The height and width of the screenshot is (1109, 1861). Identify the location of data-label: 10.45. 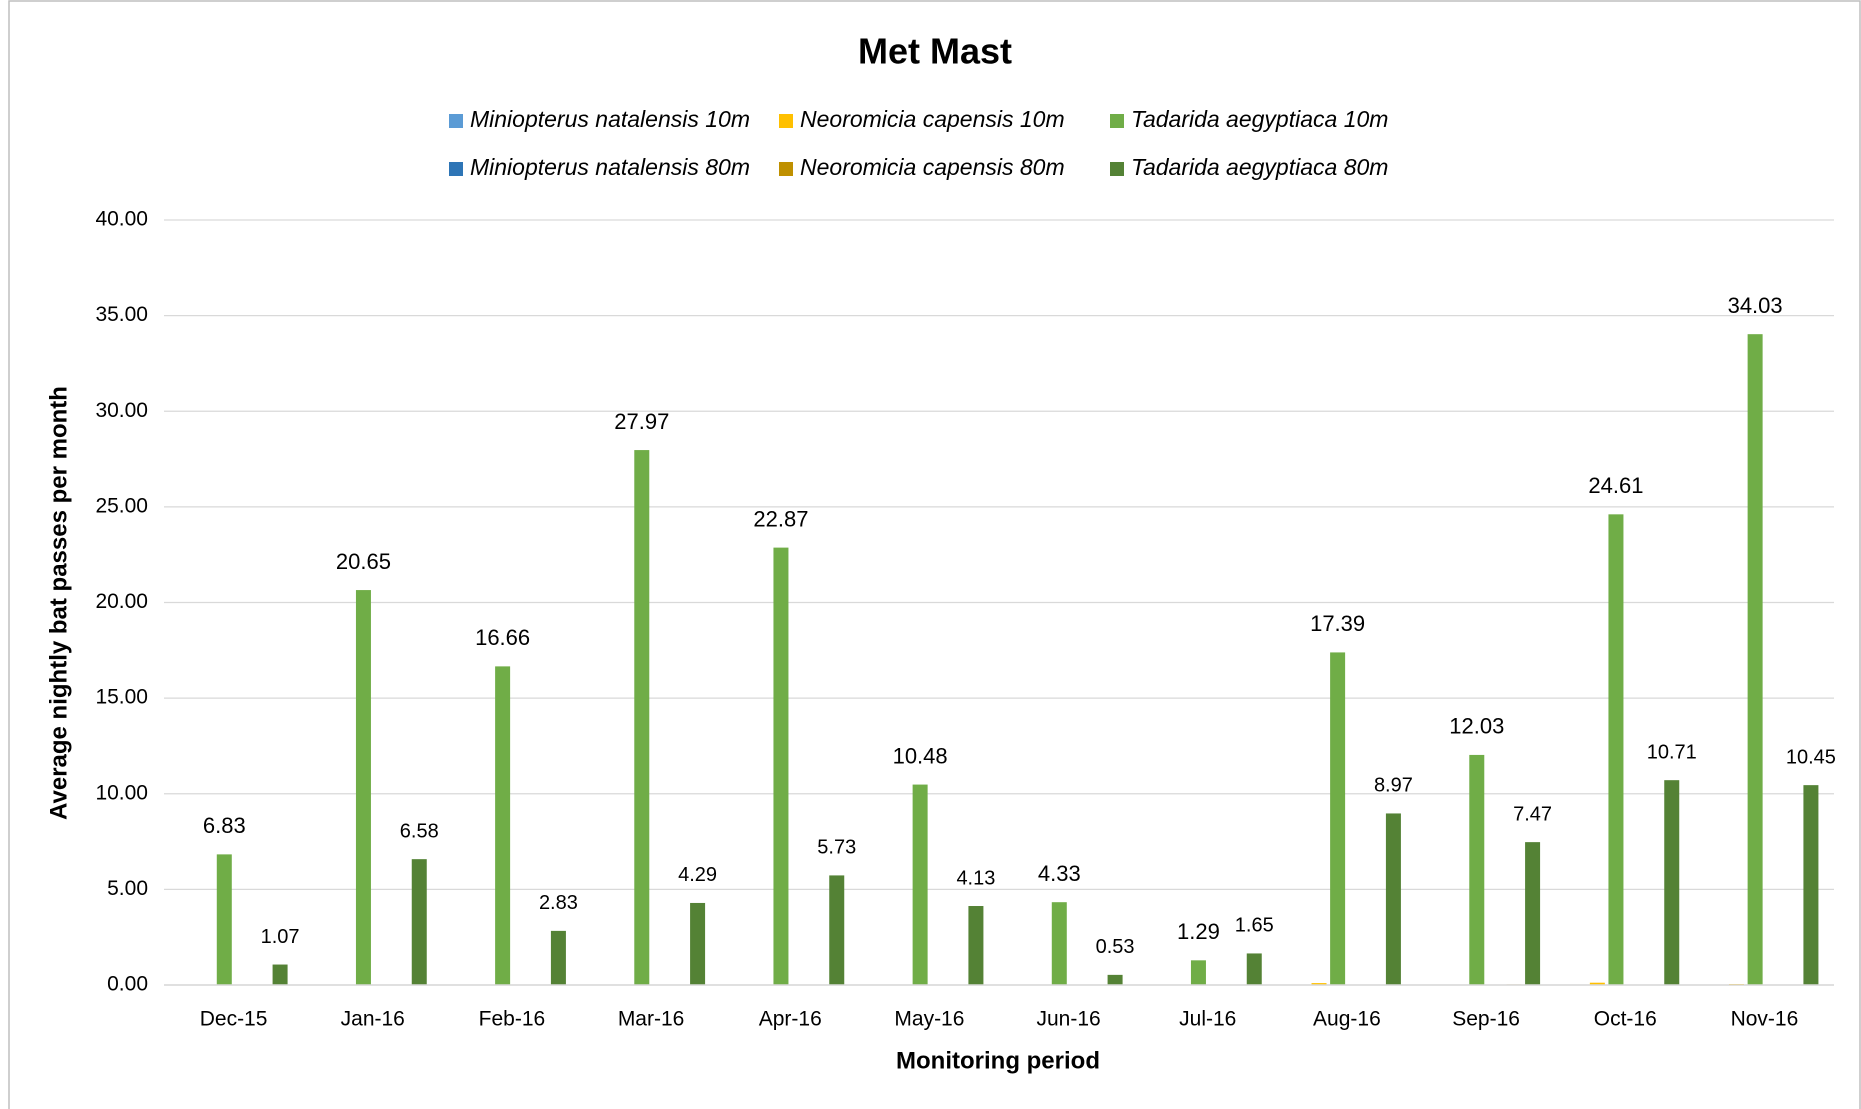
(1811, 757).